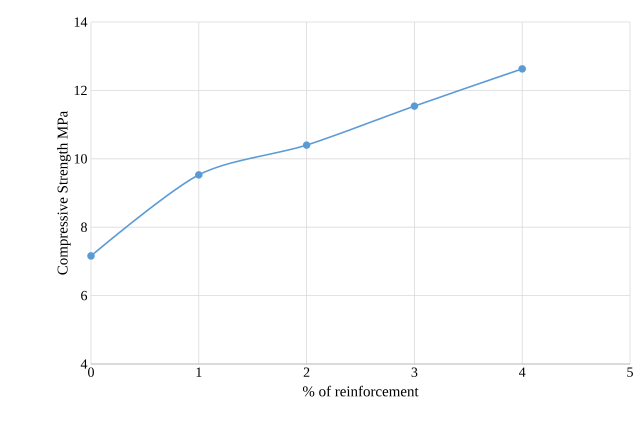  What do you see at coordinates (80, 159) in the screenshot?
I see `y-tick-label: 10` at bounding box center [80, 159].